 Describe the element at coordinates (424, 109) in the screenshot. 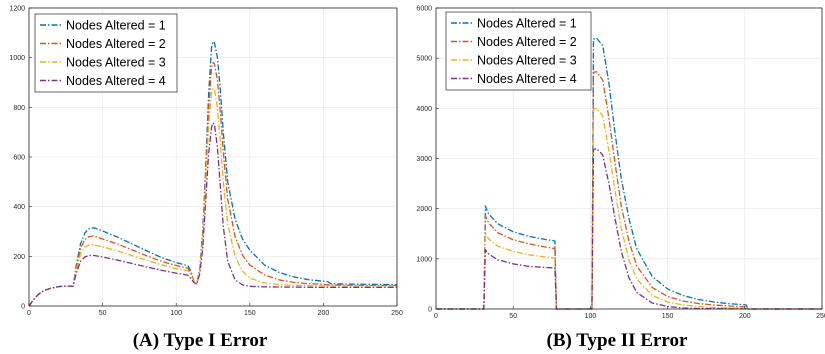

I see `y-tick-label: 4000` at that location.